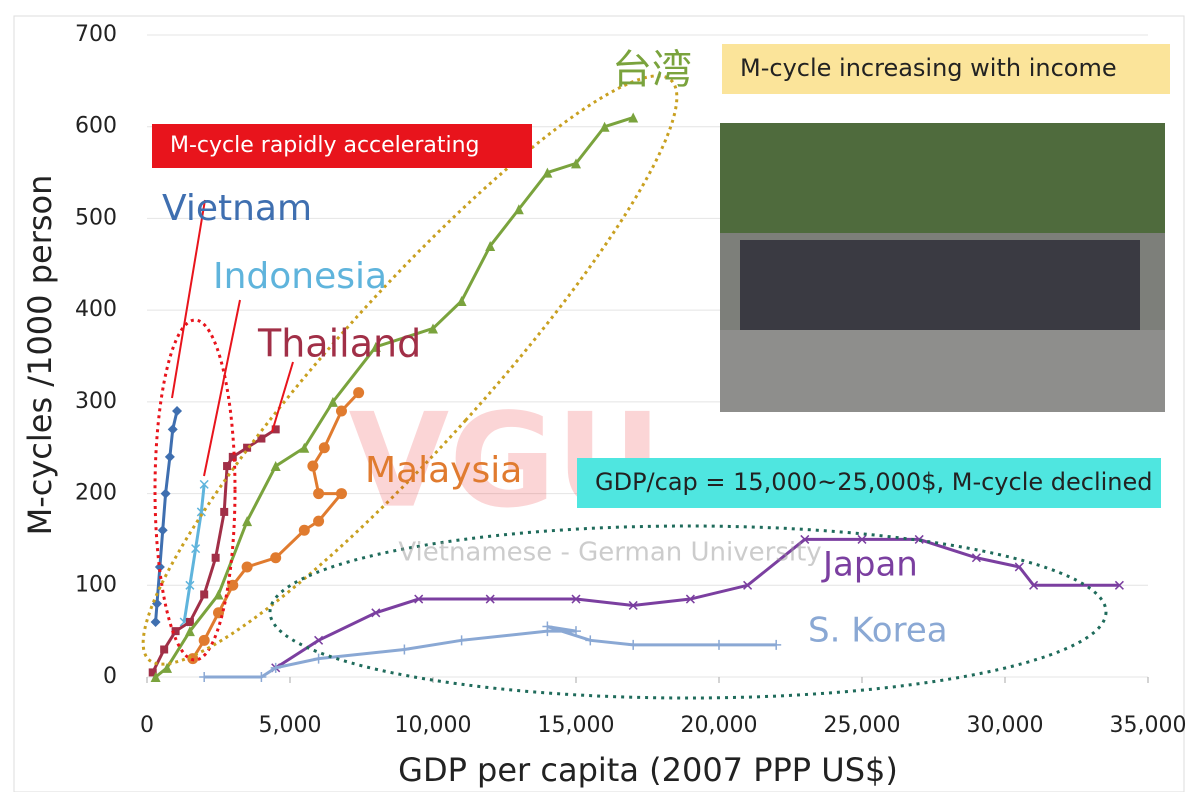 This screenshot has width=1194, height=792. I want to click on annotation-text: M-cycle increasing with income, so click(928, 68).